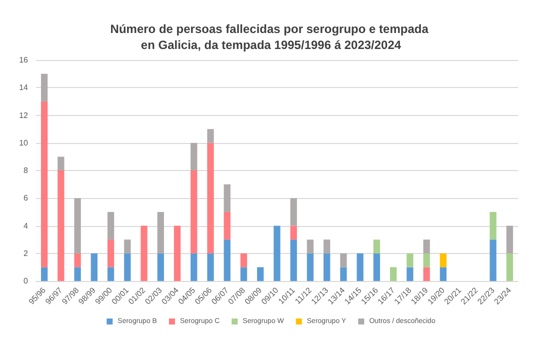  What do you see at coordinates (26, 170) in the screenshot?
I see `y-tick-label: 8` at bounding box center [26, 170].